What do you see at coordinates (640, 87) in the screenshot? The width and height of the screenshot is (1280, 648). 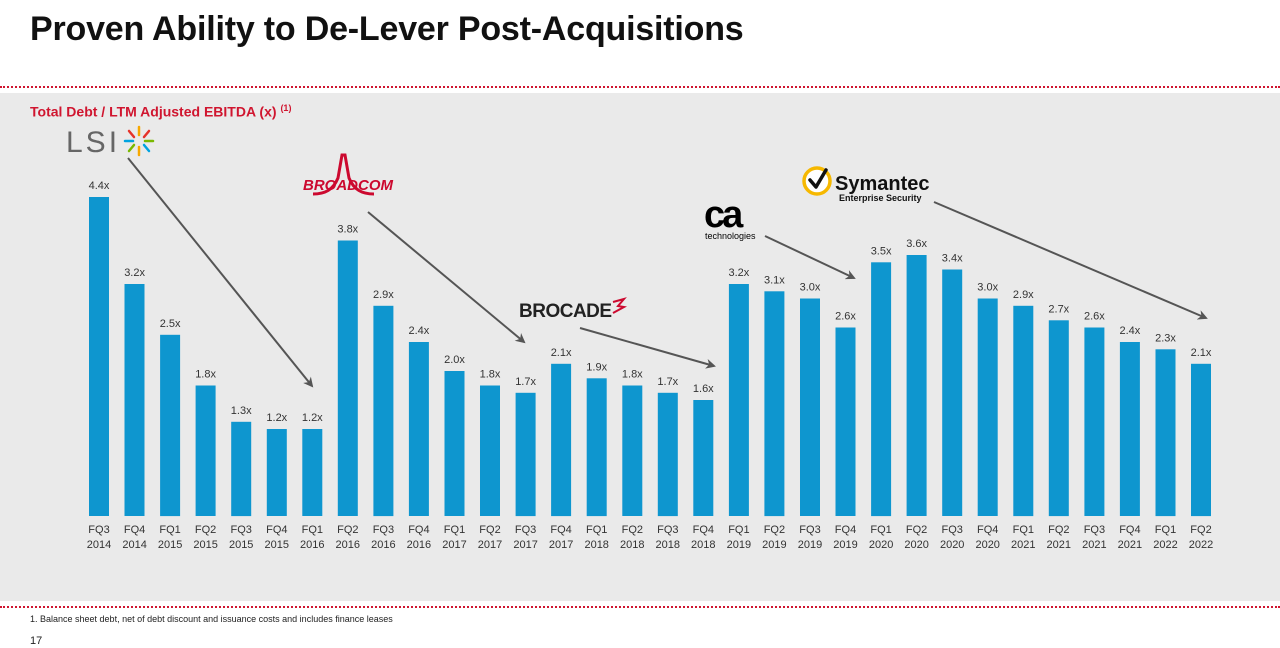 I see `top-divider` at bounding box center [640, 87].